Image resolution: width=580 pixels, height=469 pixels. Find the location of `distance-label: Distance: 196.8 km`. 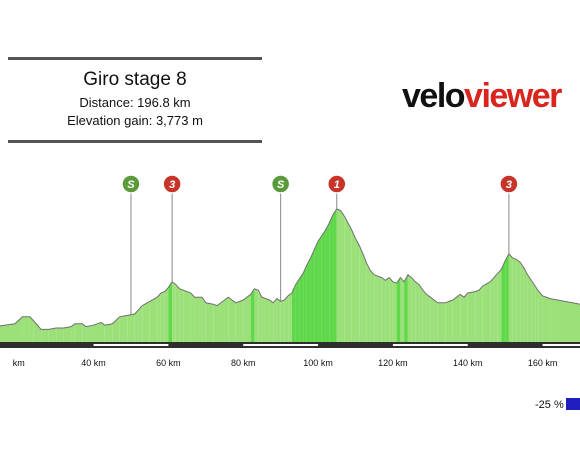

distance-label: Distance: 196.8 km is located at coordinates (135, 102).